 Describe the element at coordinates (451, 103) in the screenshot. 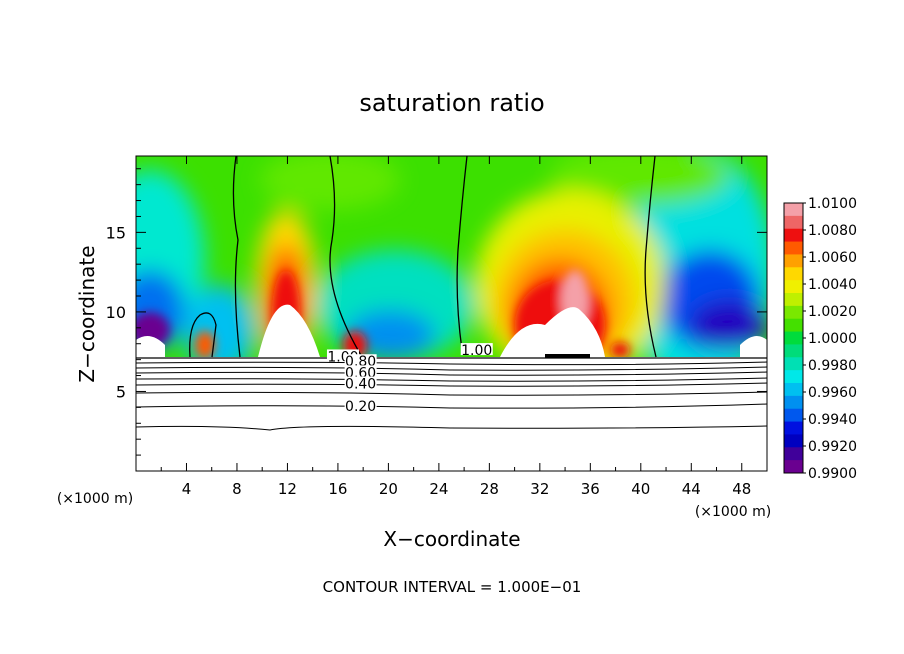

I see `chart-title: saturation ratio` at that location.